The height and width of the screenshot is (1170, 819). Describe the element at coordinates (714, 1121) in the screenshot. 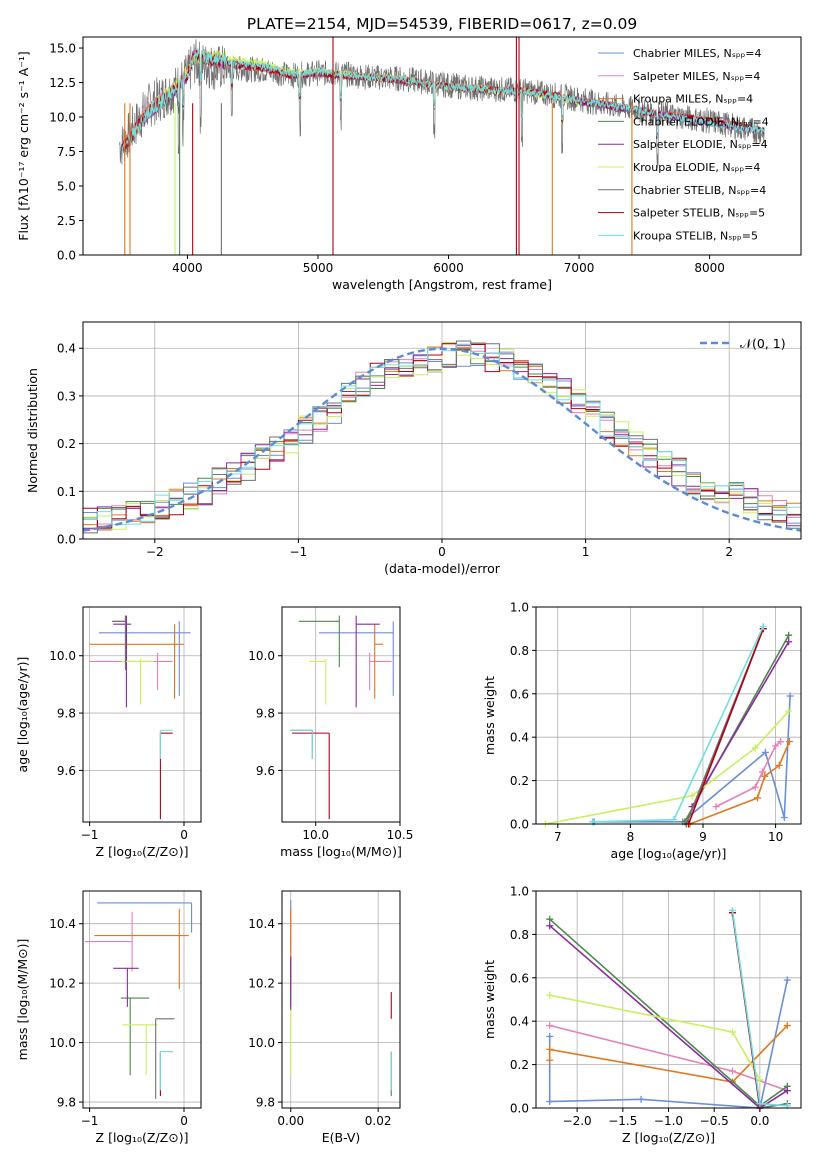

I see `x-tick-label: −0.5` at that location.